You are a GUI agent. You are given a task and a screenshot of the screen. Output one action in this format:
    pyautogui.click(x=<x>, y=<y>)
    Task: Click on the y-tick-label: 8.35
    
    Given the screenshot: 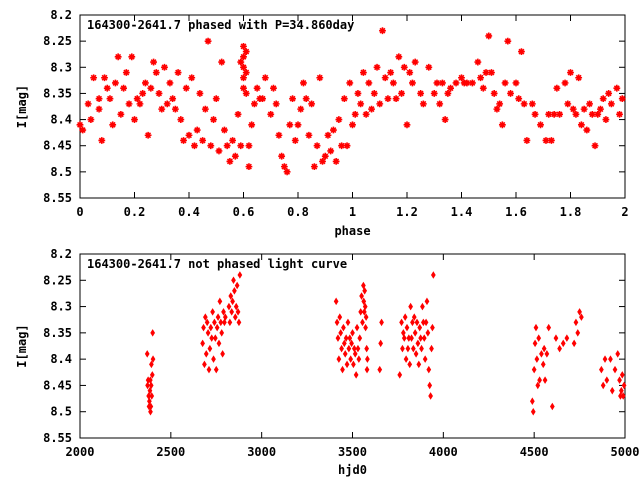 What is the action you would take?
    pyautogui.click(x=57, y=93)
    